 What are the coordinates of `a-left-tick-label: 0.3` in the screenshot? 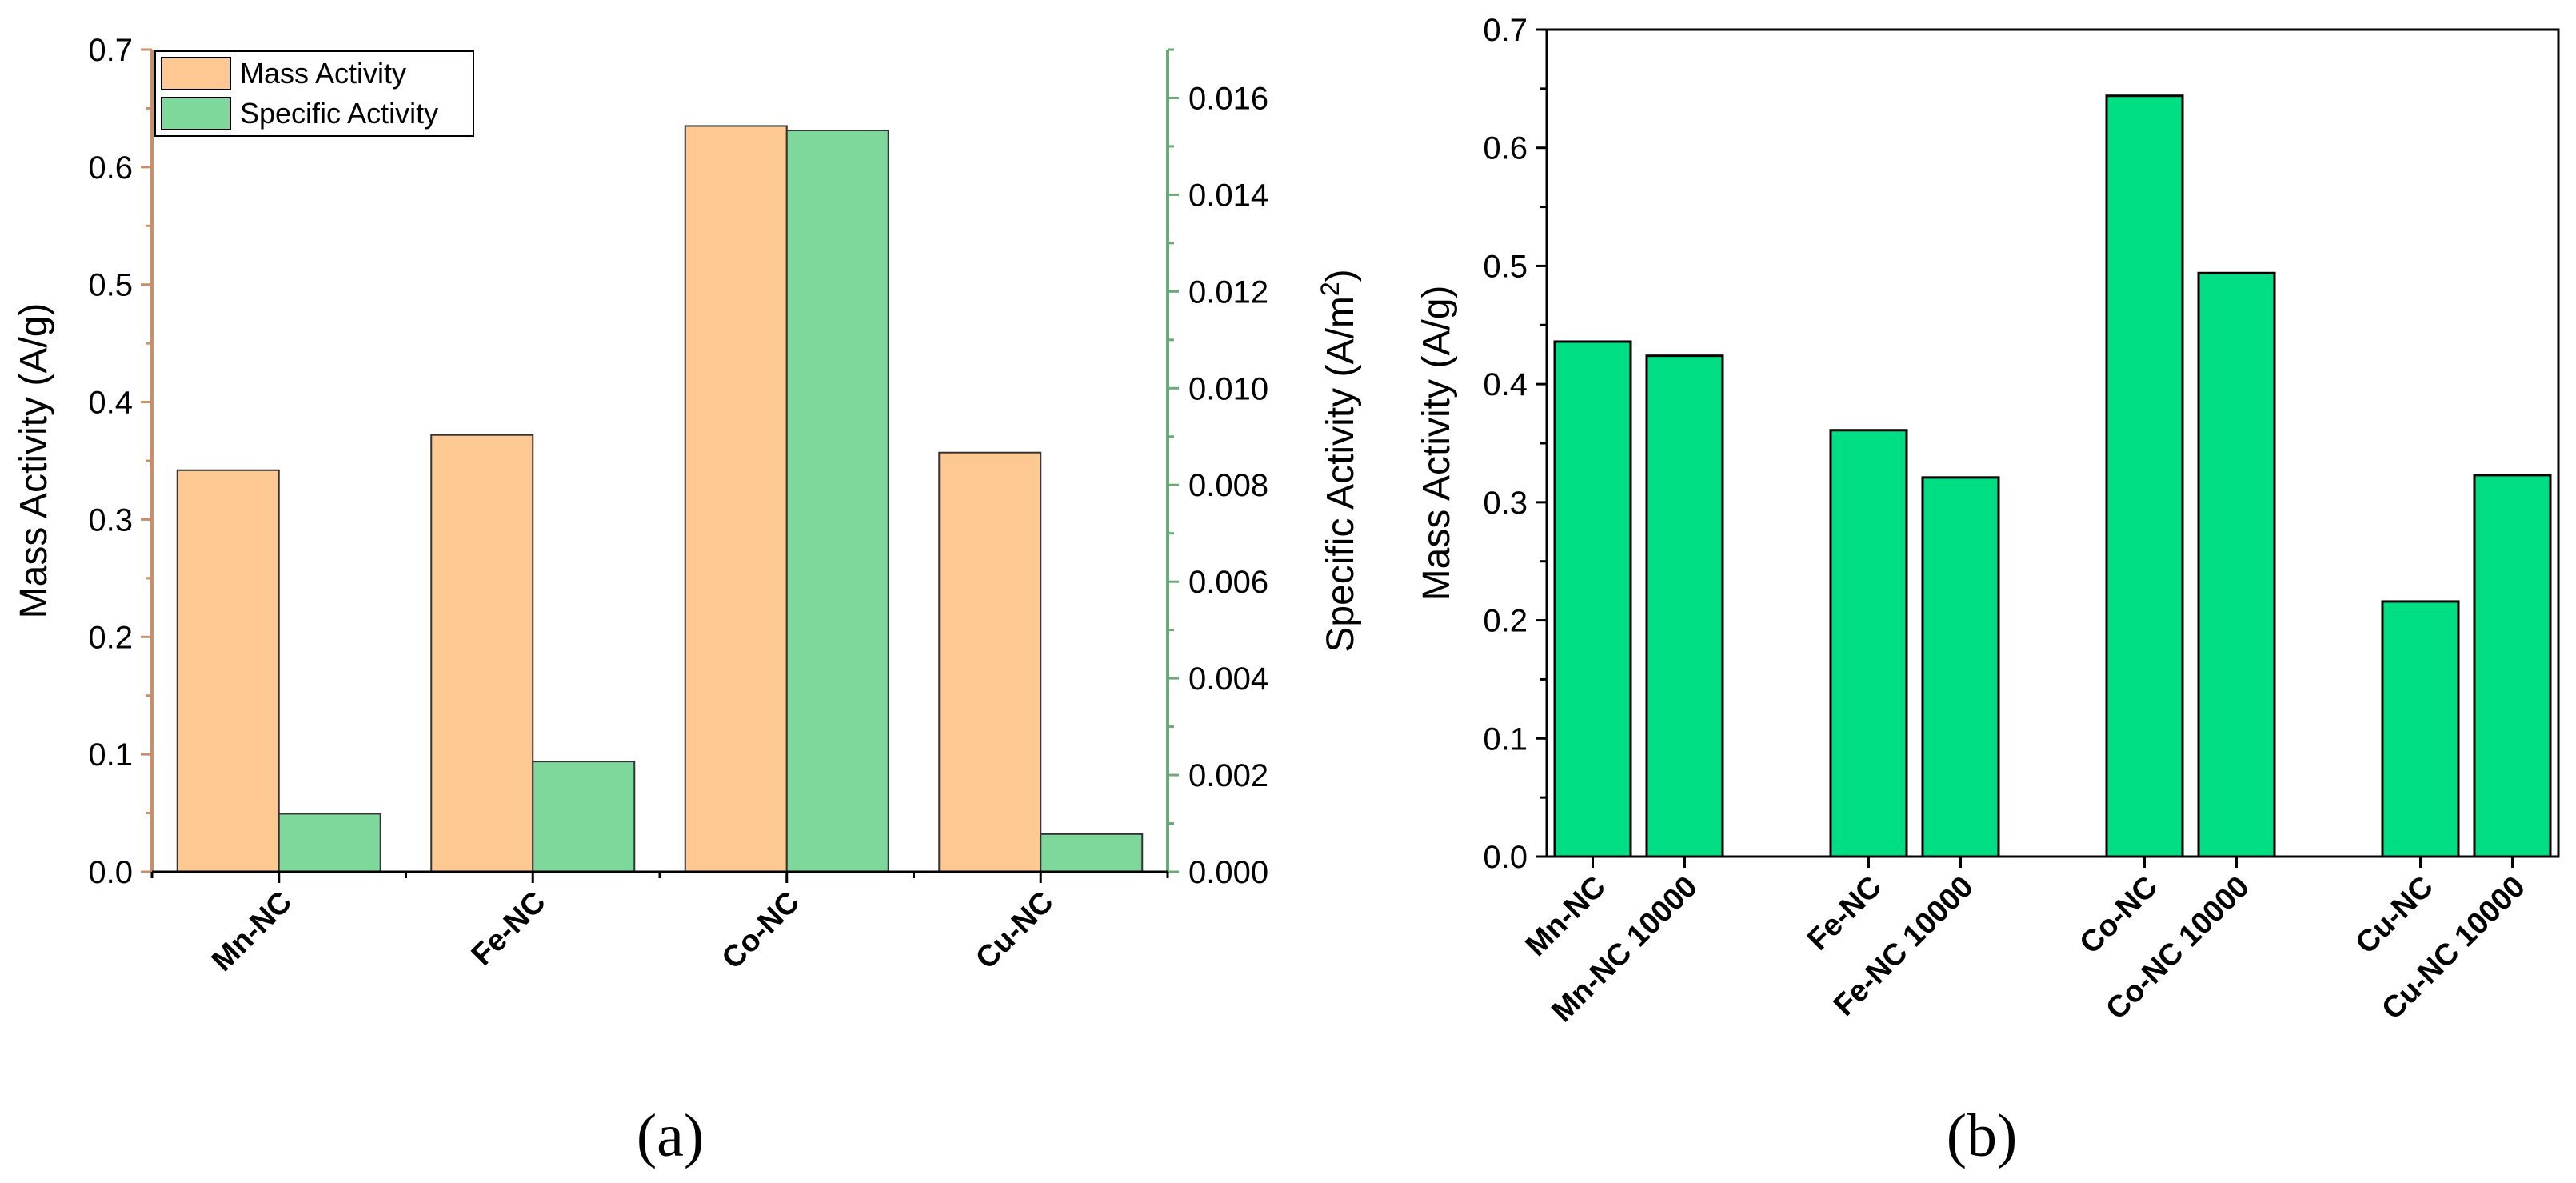 It's located at (111, 520).